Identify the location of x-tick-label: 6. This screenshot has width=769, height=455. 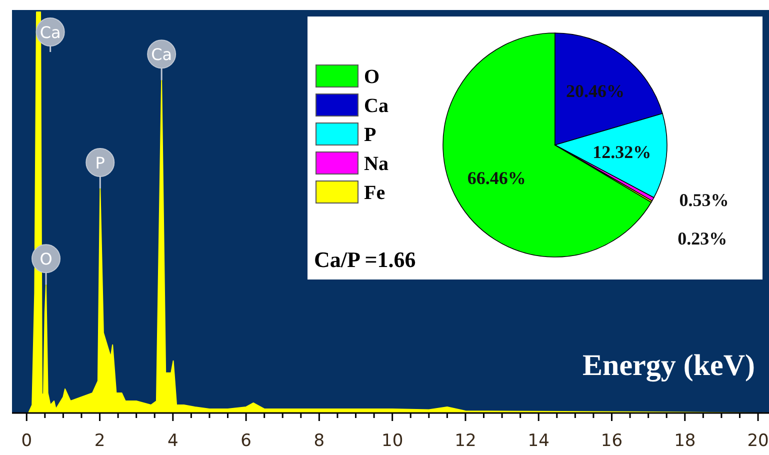
(246, 441).